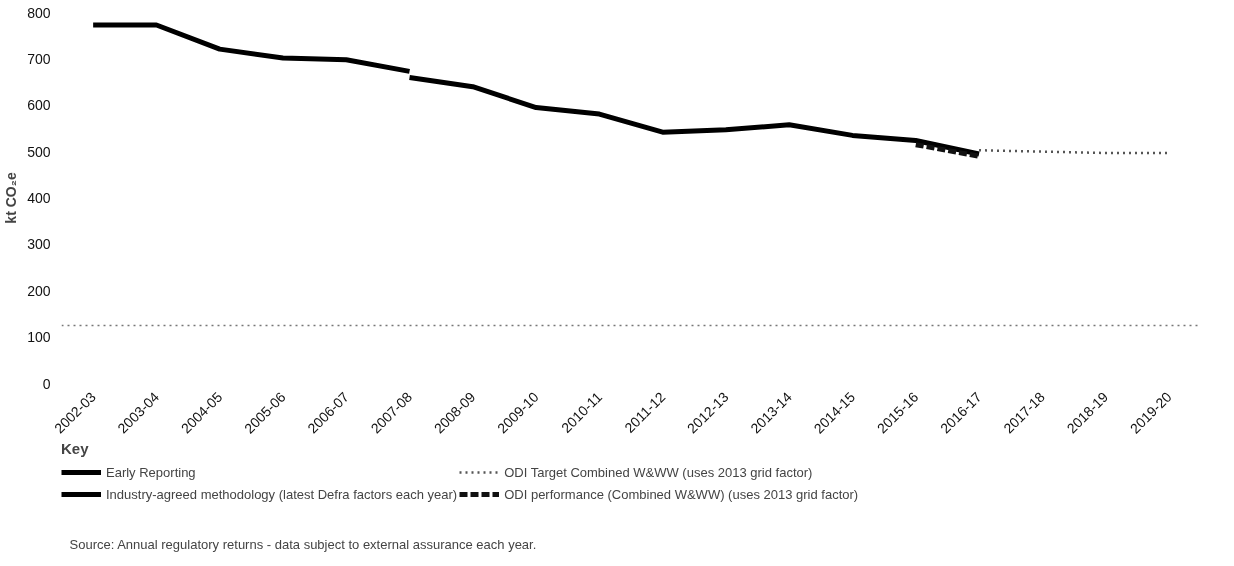  I want to click on y-axis-title: kt CO₂e, so click(11, 198).